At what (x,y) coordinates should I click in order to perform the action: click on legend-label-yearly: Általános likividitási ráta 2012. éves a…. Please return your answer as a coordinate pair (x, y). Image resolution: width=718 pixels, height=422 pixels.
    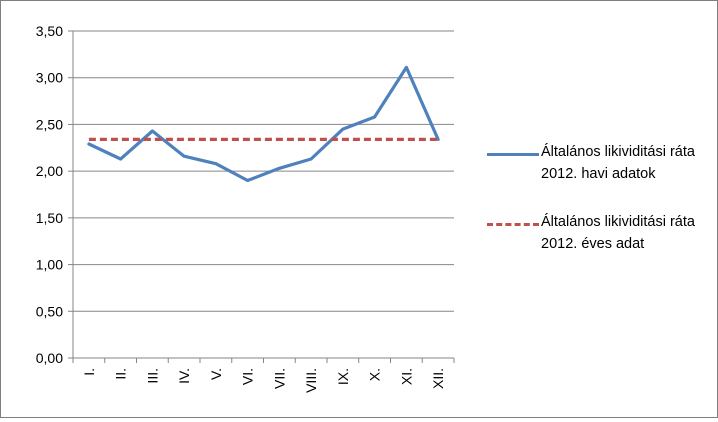
    Looking at the image, I should click on (618, 233).